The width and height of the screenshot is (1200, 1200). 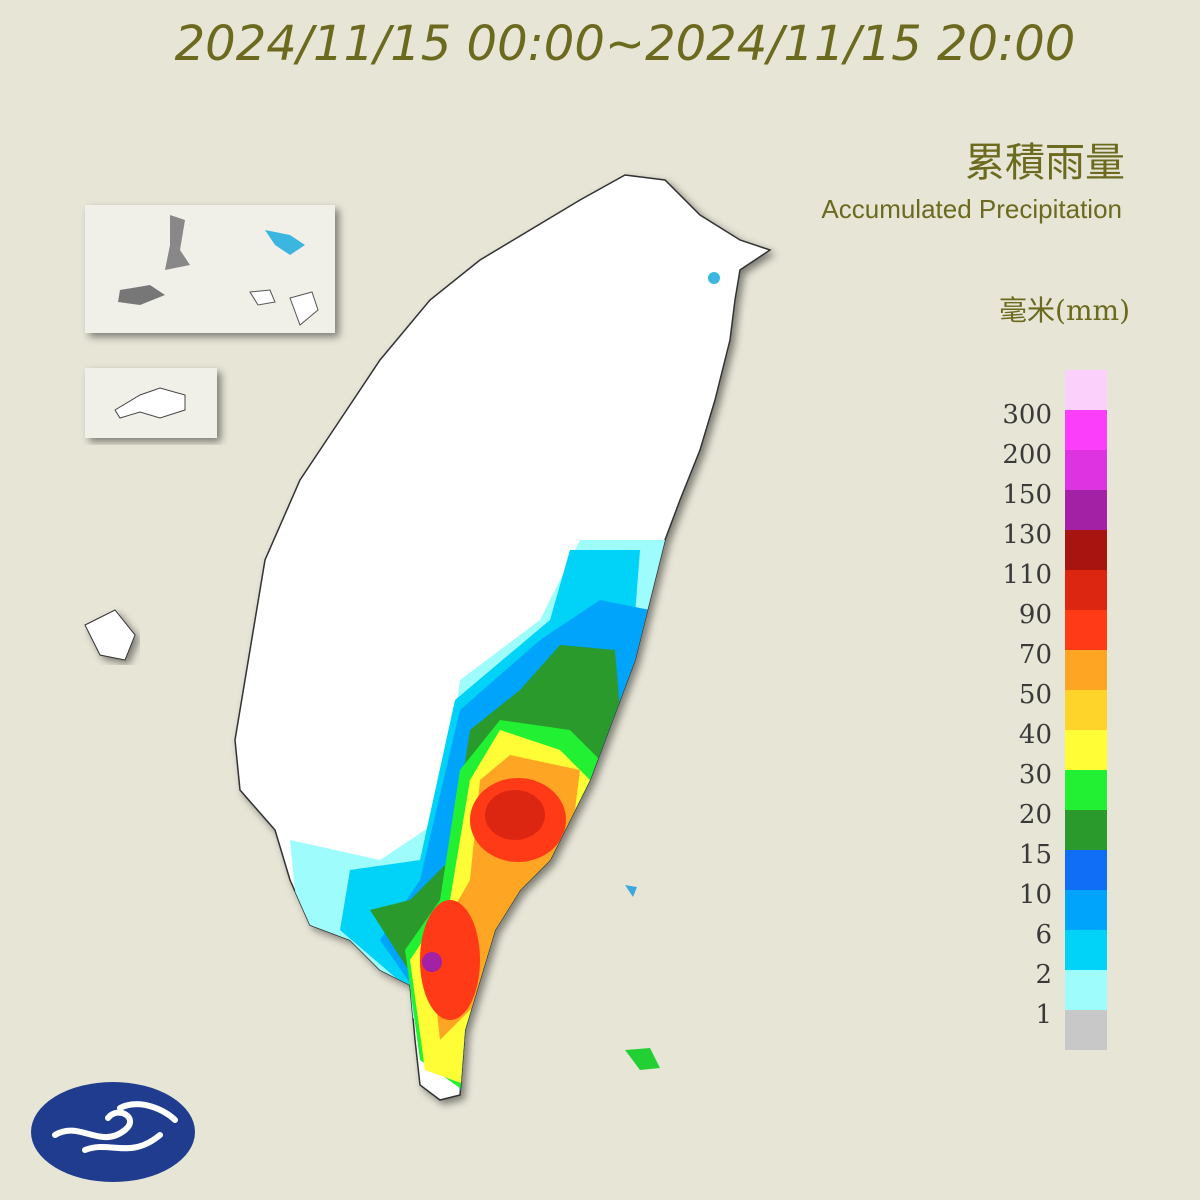 I want to click on legend-label: 50, so click(x=1035, y=695).